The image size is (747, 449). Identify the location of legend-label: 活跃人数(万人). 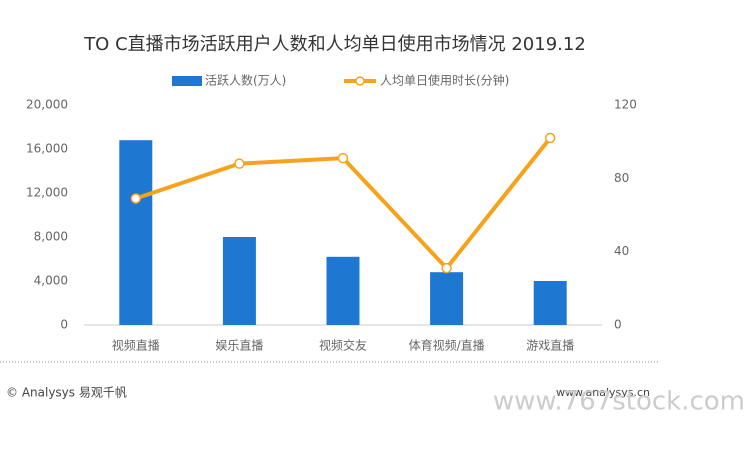
(245, 80).